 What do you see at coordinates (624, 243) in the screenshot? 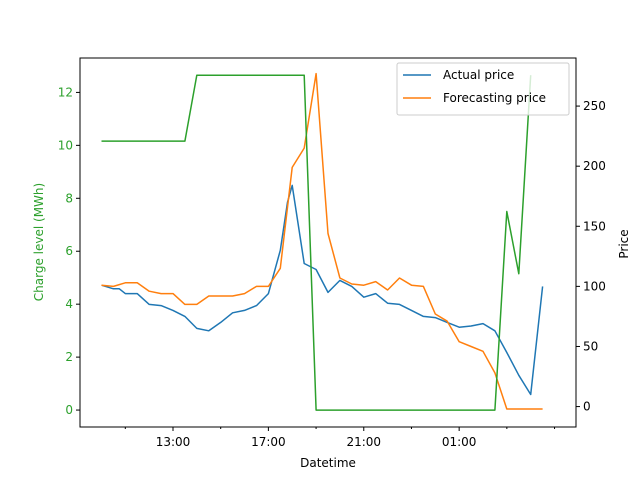
I see `right-axis-title: Price` at bounding box center [624, 243].